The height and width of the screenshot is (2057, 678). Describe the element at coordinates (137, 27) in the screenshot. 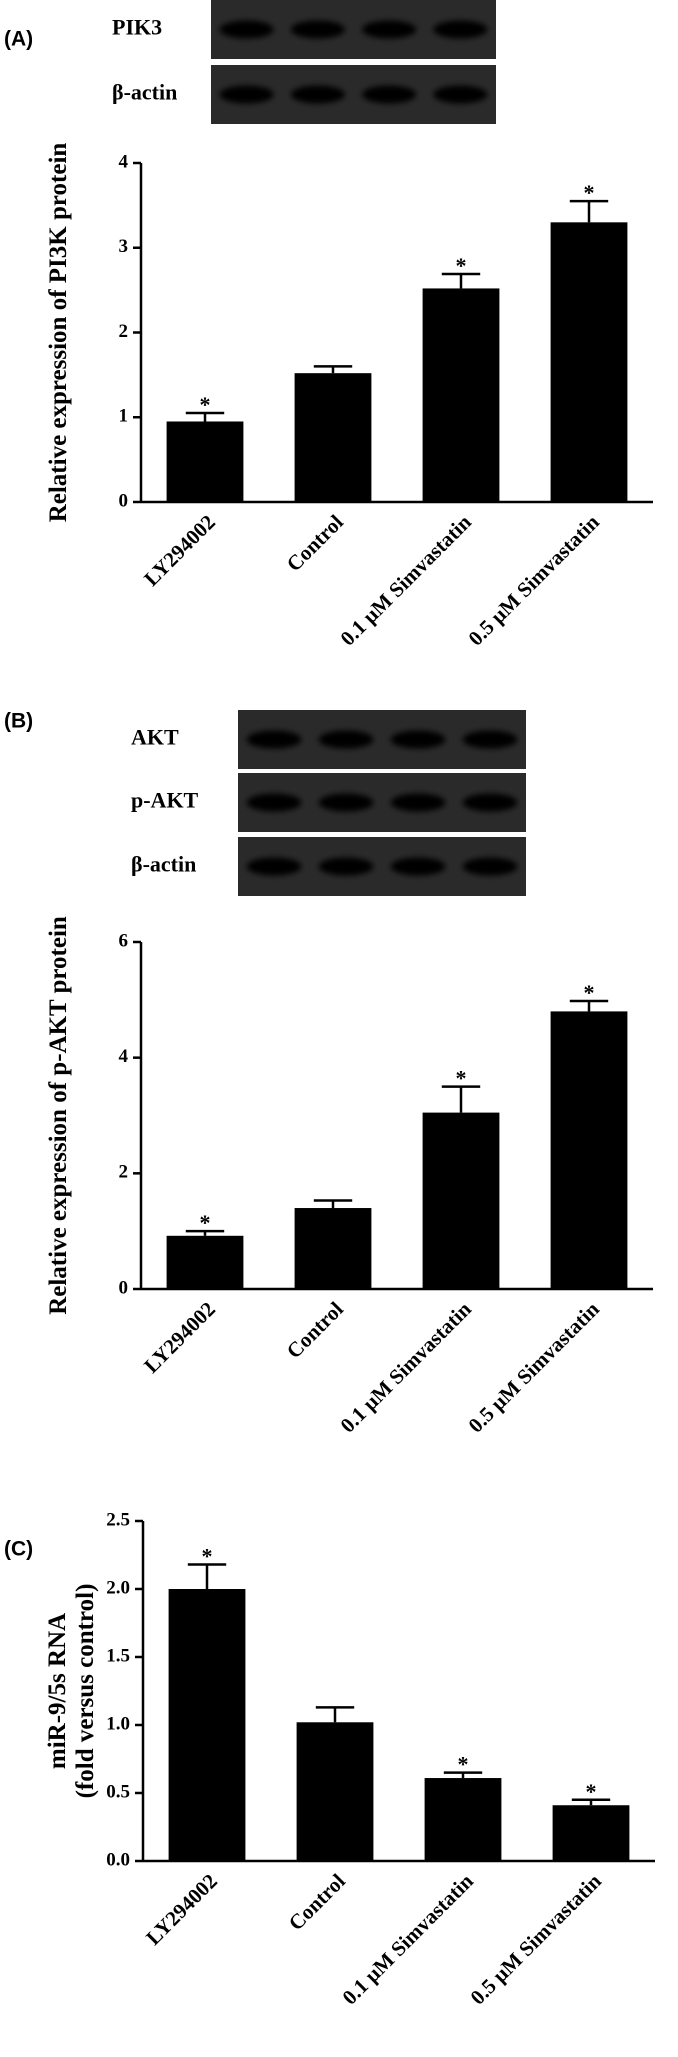

I see `blot-label: PIK3` at that location.